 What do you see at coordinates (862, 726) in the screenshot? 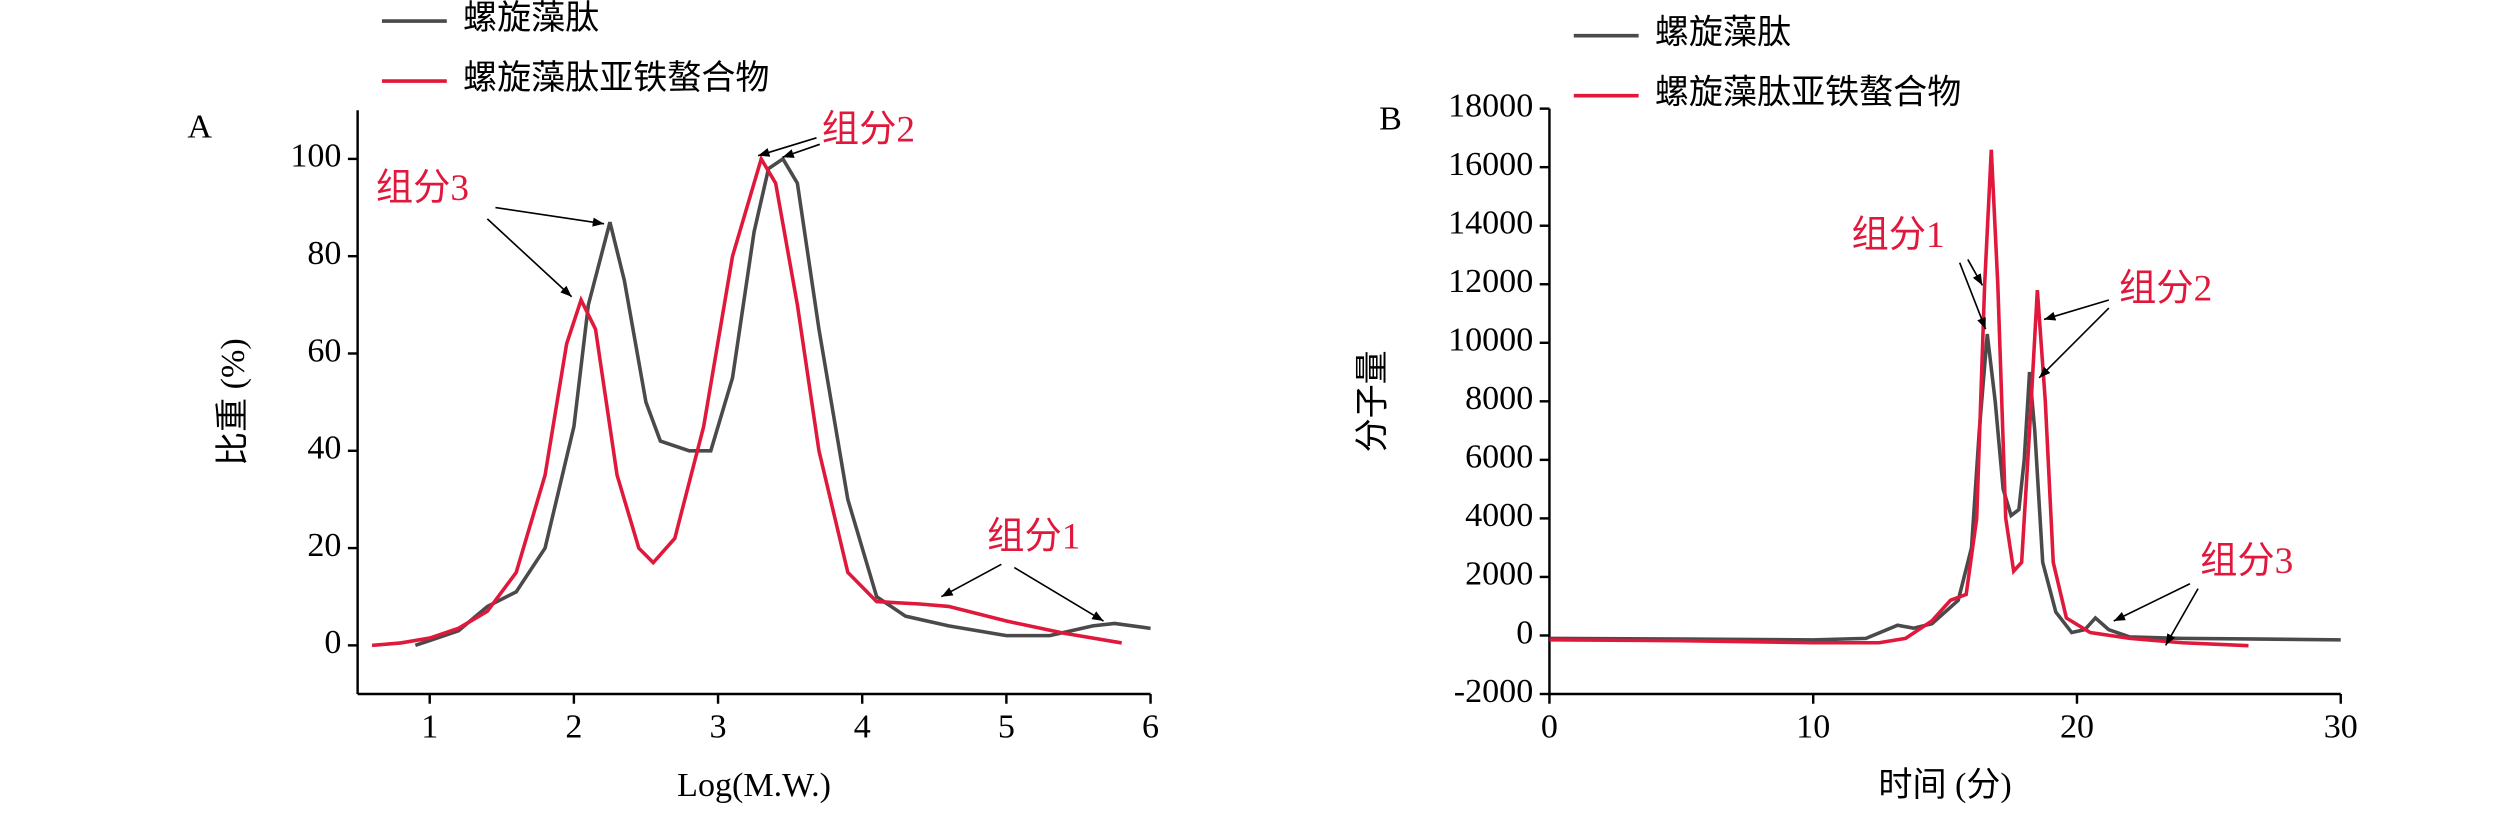
I see `x-tick-label: 4` at bounding box center [862, 726].